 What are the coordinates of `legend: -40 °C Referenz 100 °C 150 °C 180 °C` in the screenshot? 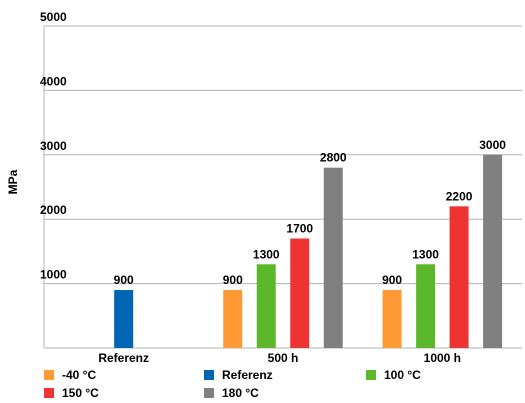 It's located at (279, 384).